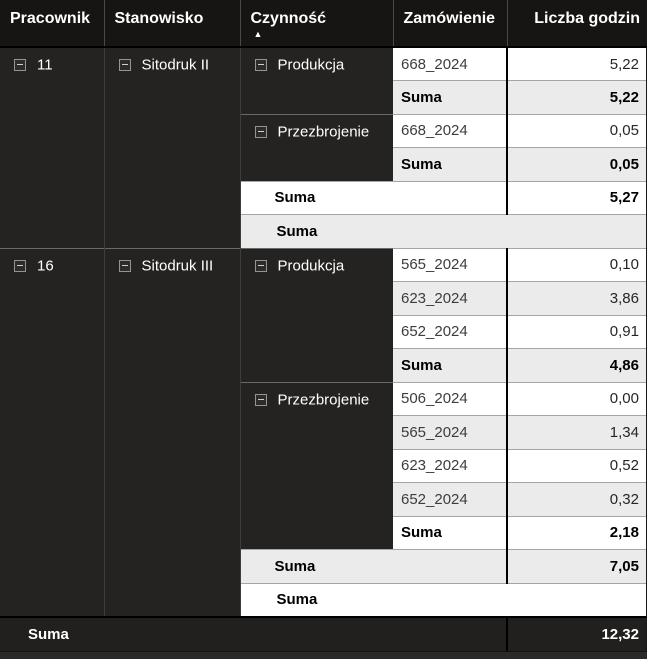 This screenshot has height=659, width=647. I want to click on table-bottom-edge, so click(323, 654).